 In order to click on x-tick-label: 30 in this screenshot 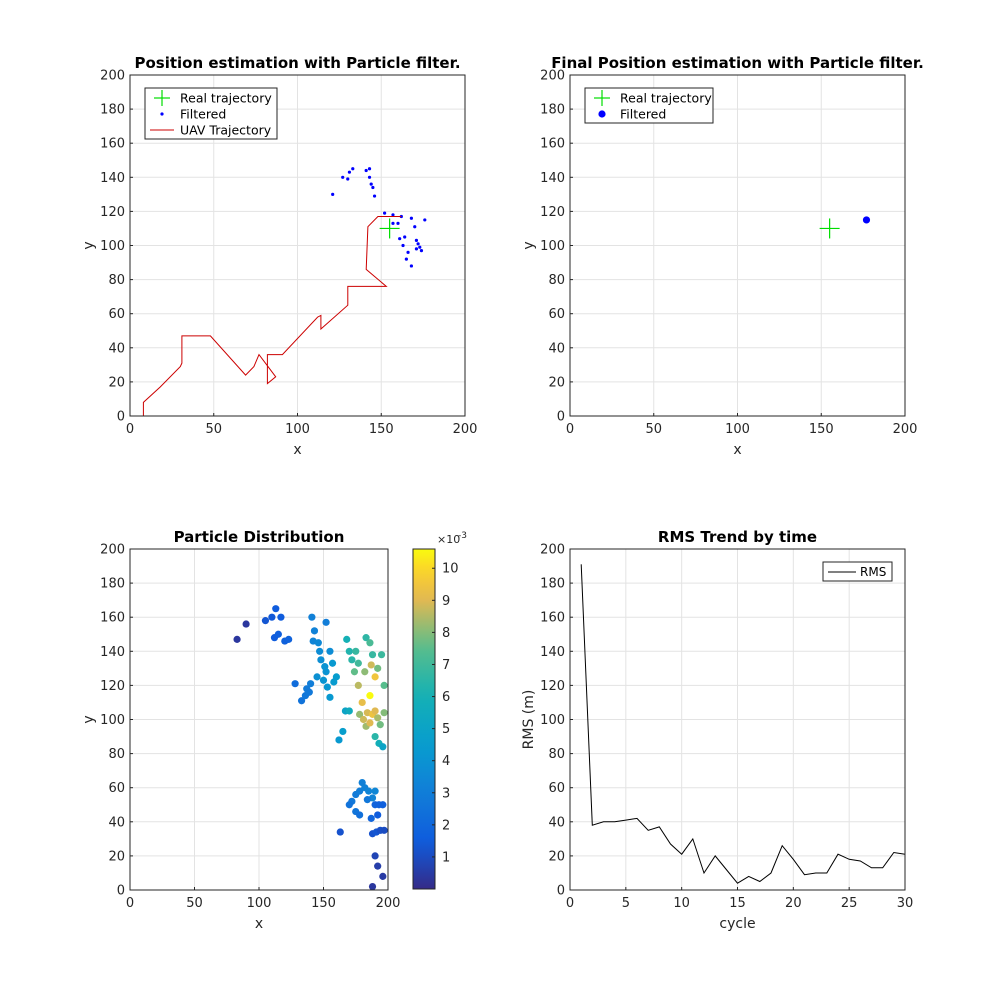, I will do `click(905, 903)`.